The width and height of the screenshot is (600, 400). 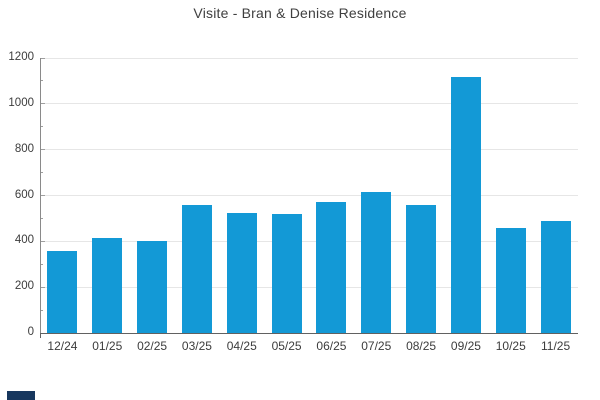 I want to click on x-axis-label-08/25: 08/25, so click(x=421, y=346).